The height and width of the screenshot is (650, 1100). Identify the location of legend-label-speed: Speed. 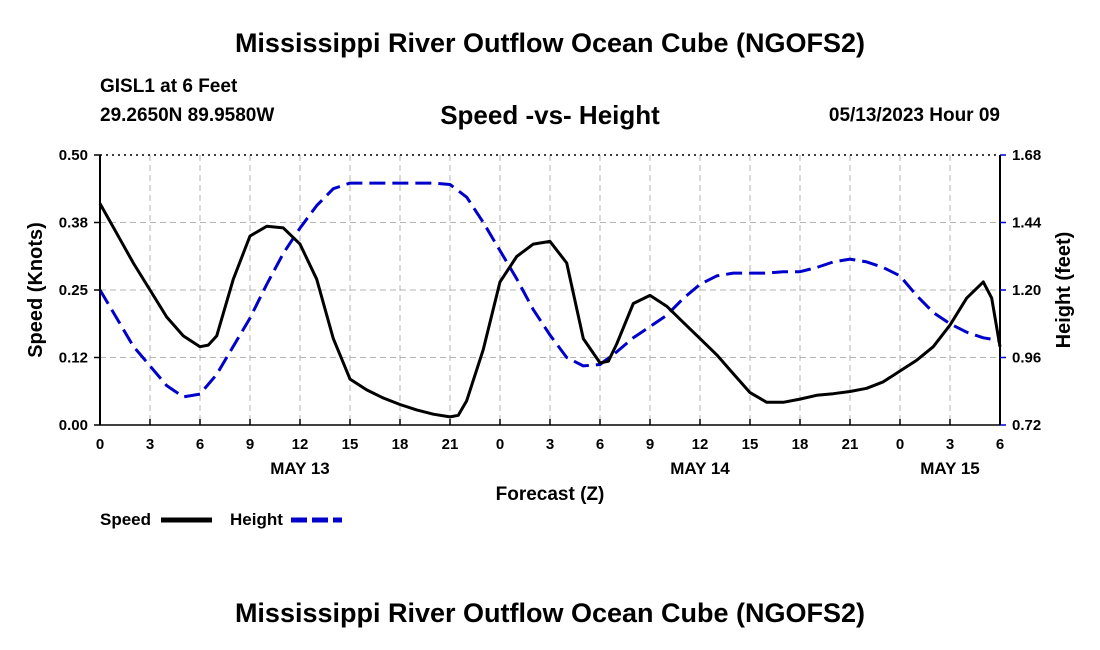
(125, 519).